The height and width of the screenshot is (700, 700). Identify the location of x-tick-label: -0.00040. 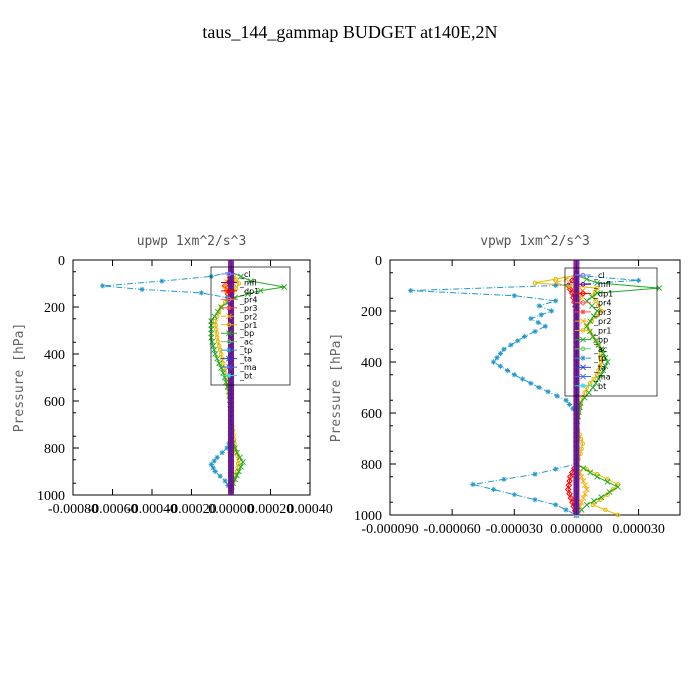
(152, 509).